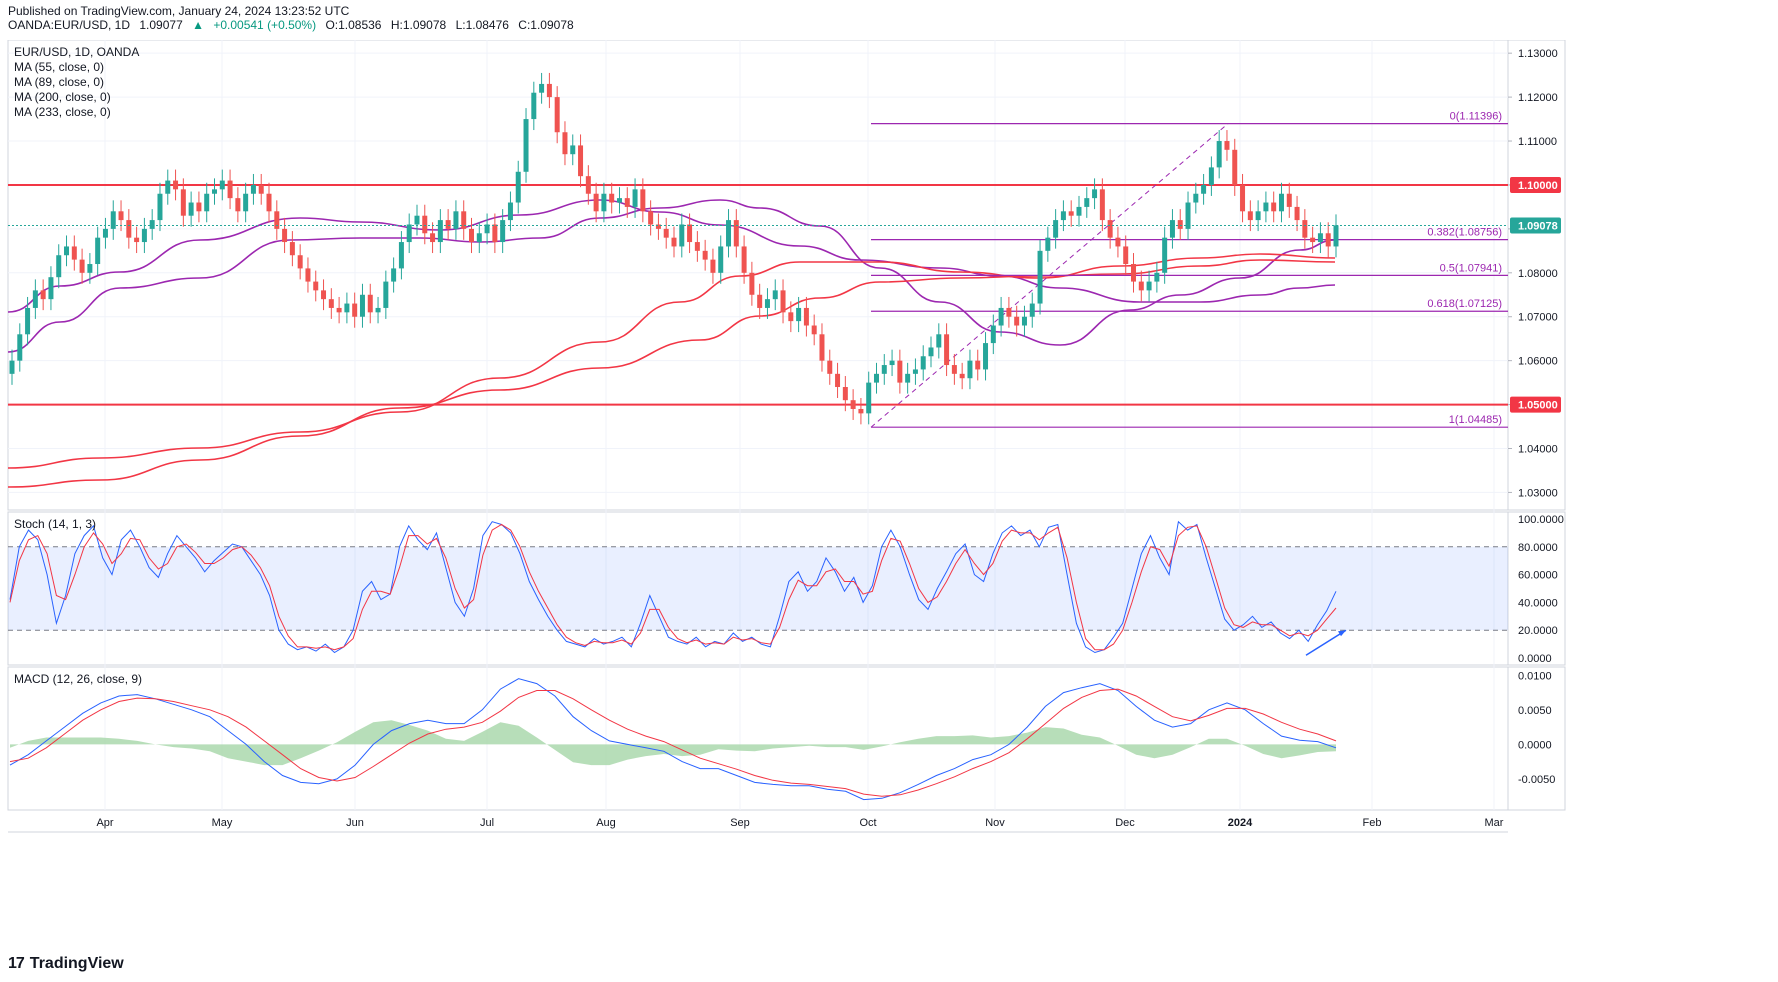 This screenshot has width=1778, height=982. Describe the element at coordinates (418, 25) in the screenshot. I see `high-value: H:1.09078` at that location.